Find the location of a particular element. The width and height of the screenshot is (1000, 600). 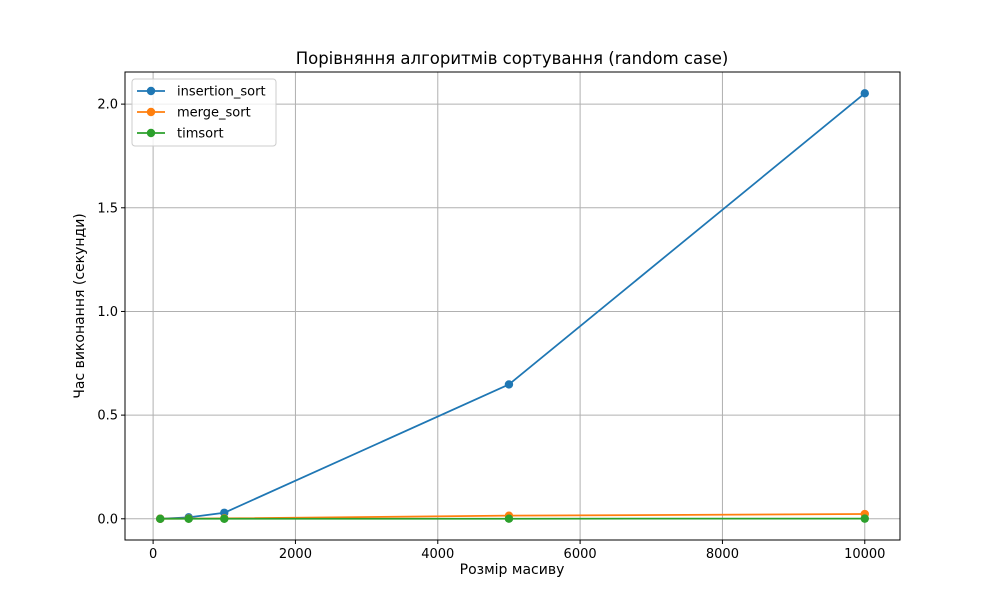

y-axis: 0.0 0.5 1.0 1.5 2.0 is located at coordinates (111, 312).